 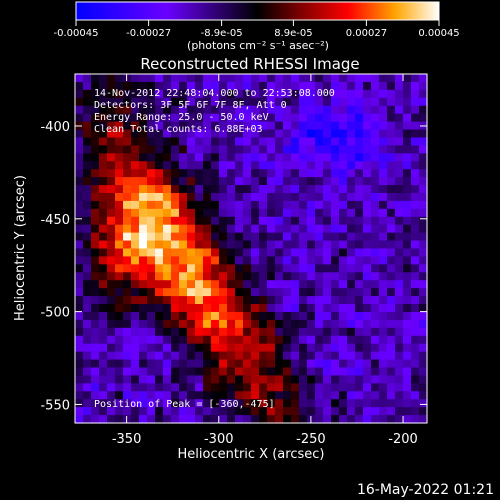 I want to click on time-range-annotation: 14-Nov-2012 22:48:04.000 to 22:53:08.000, so click(x=214, y=93).